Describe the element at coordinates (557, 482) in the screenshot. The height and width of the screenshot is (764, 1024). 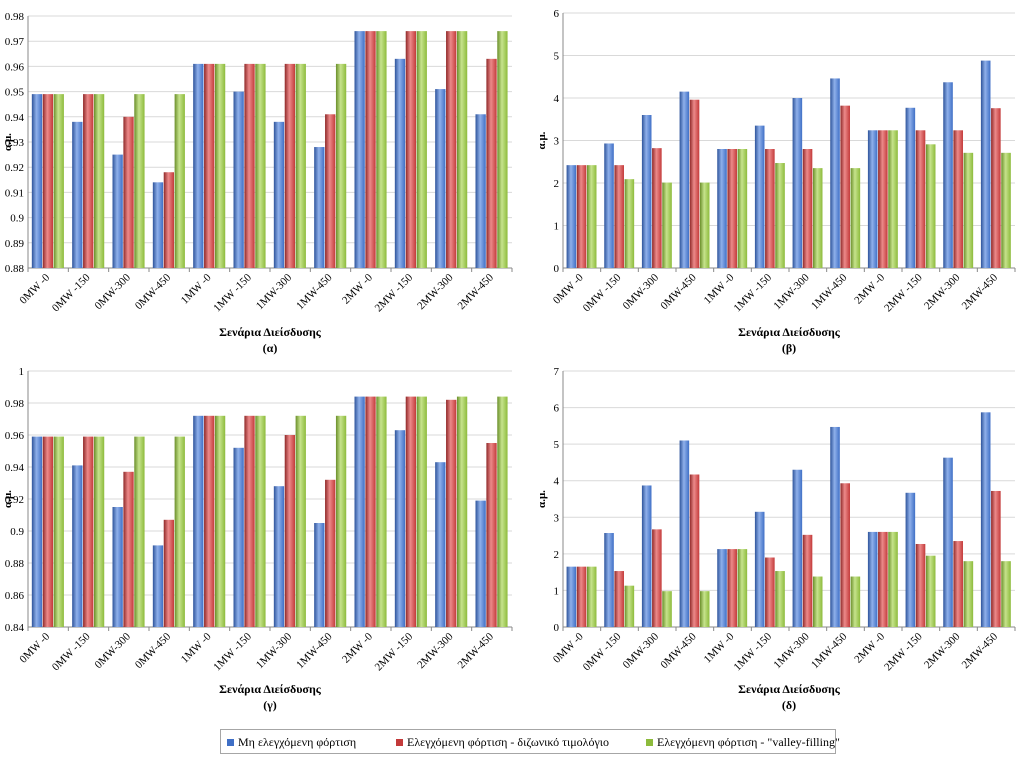
I see `y-tick-label: 4` at that location.